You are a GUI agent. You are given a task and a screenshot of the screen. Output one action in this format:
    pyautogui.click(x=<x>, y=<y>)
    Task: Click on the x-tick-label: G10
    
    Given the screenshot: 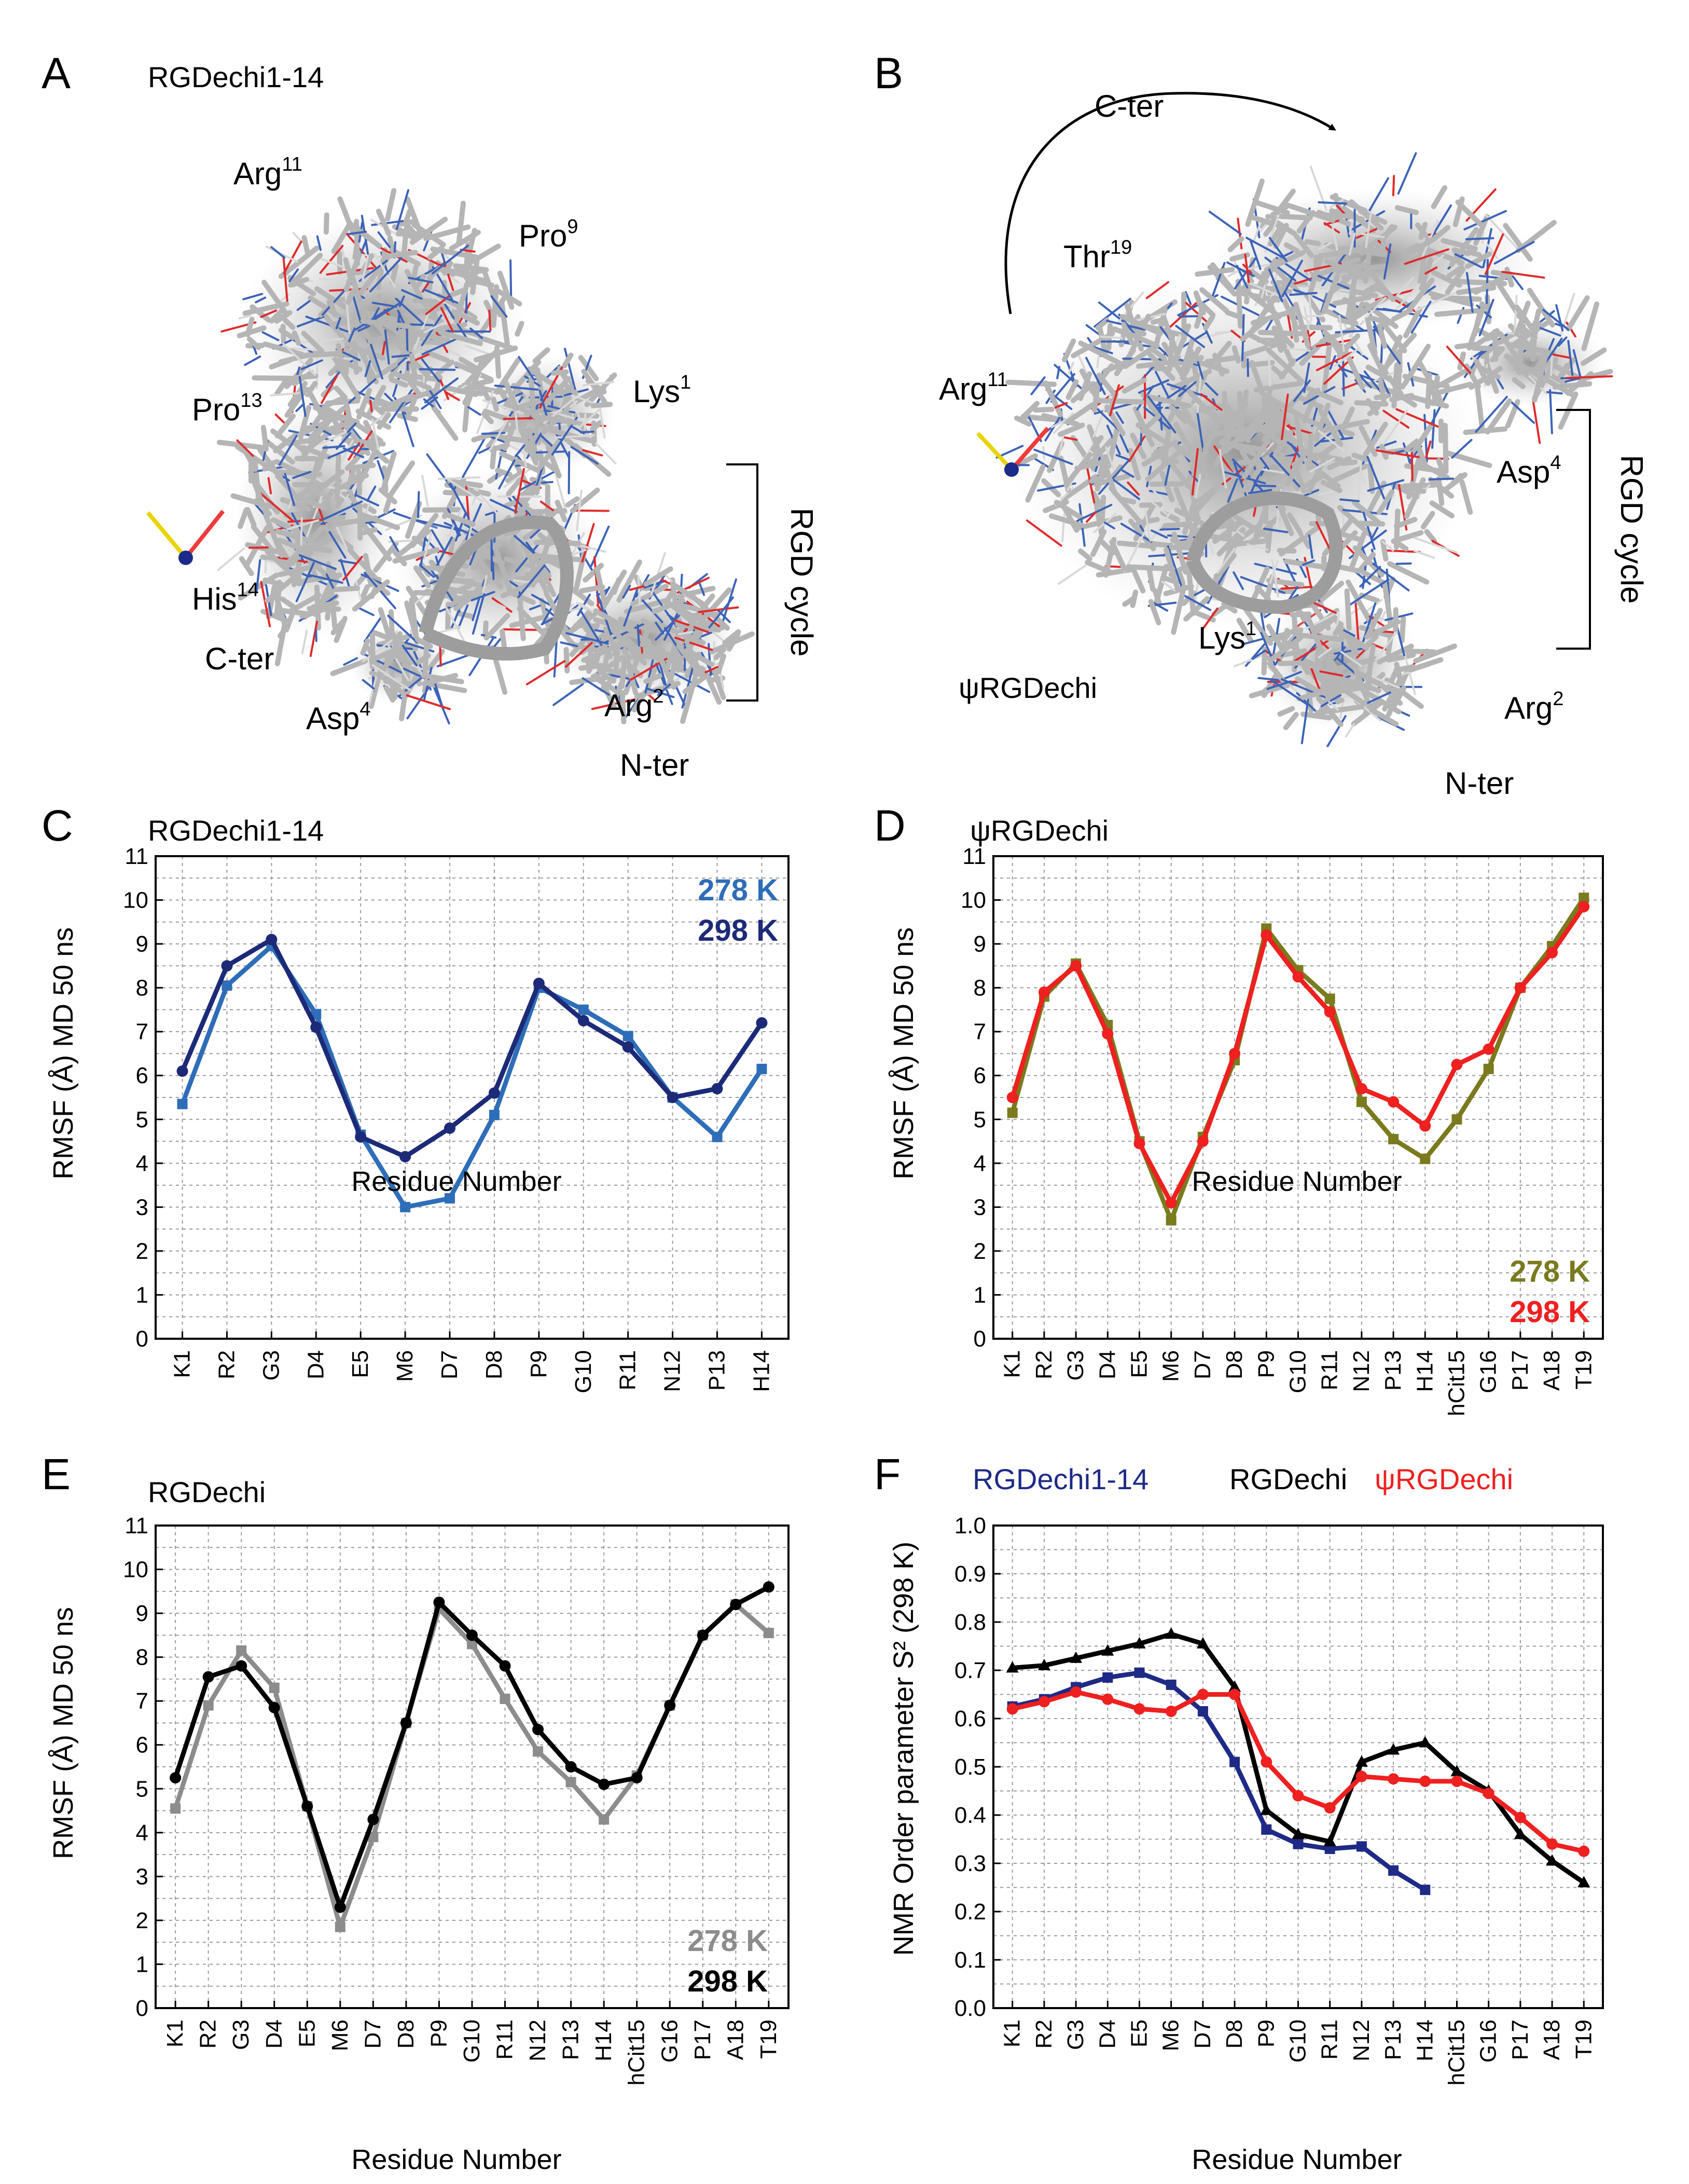 What is the action you would take?
    pyautogui.click(x=1298, y=1372)
    